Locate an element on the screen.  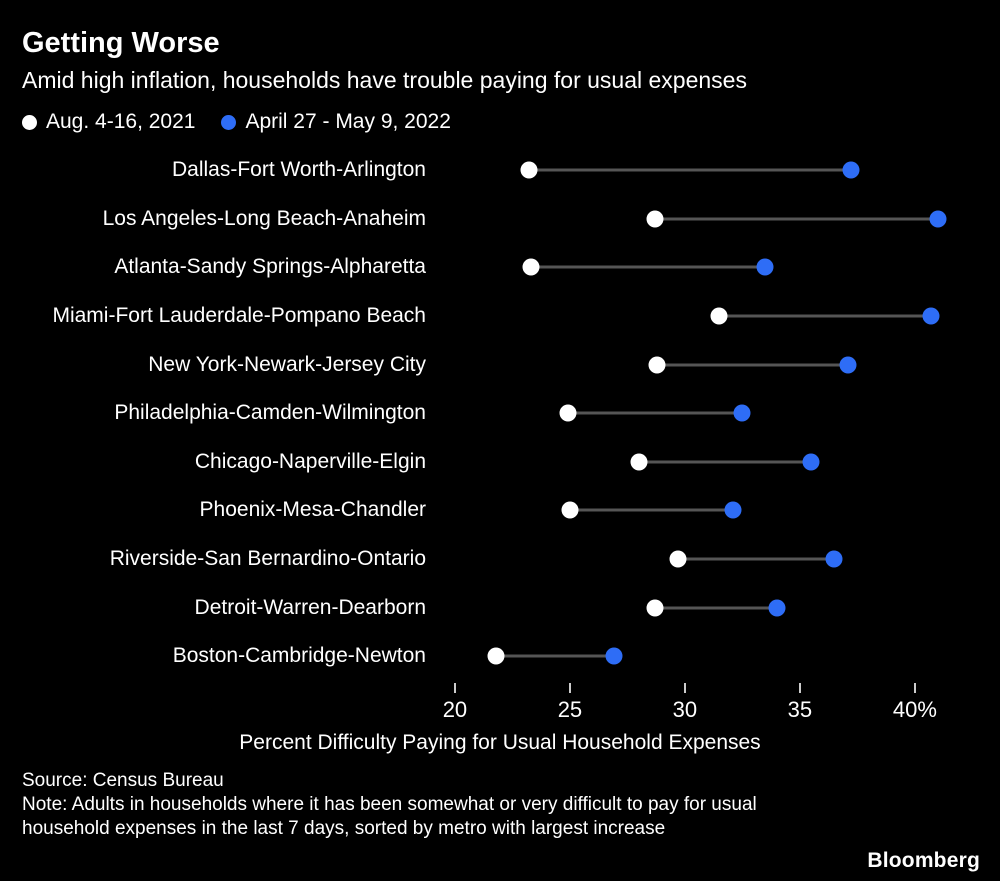
page-title: Getting Worse is located at coordinates (121, 43).